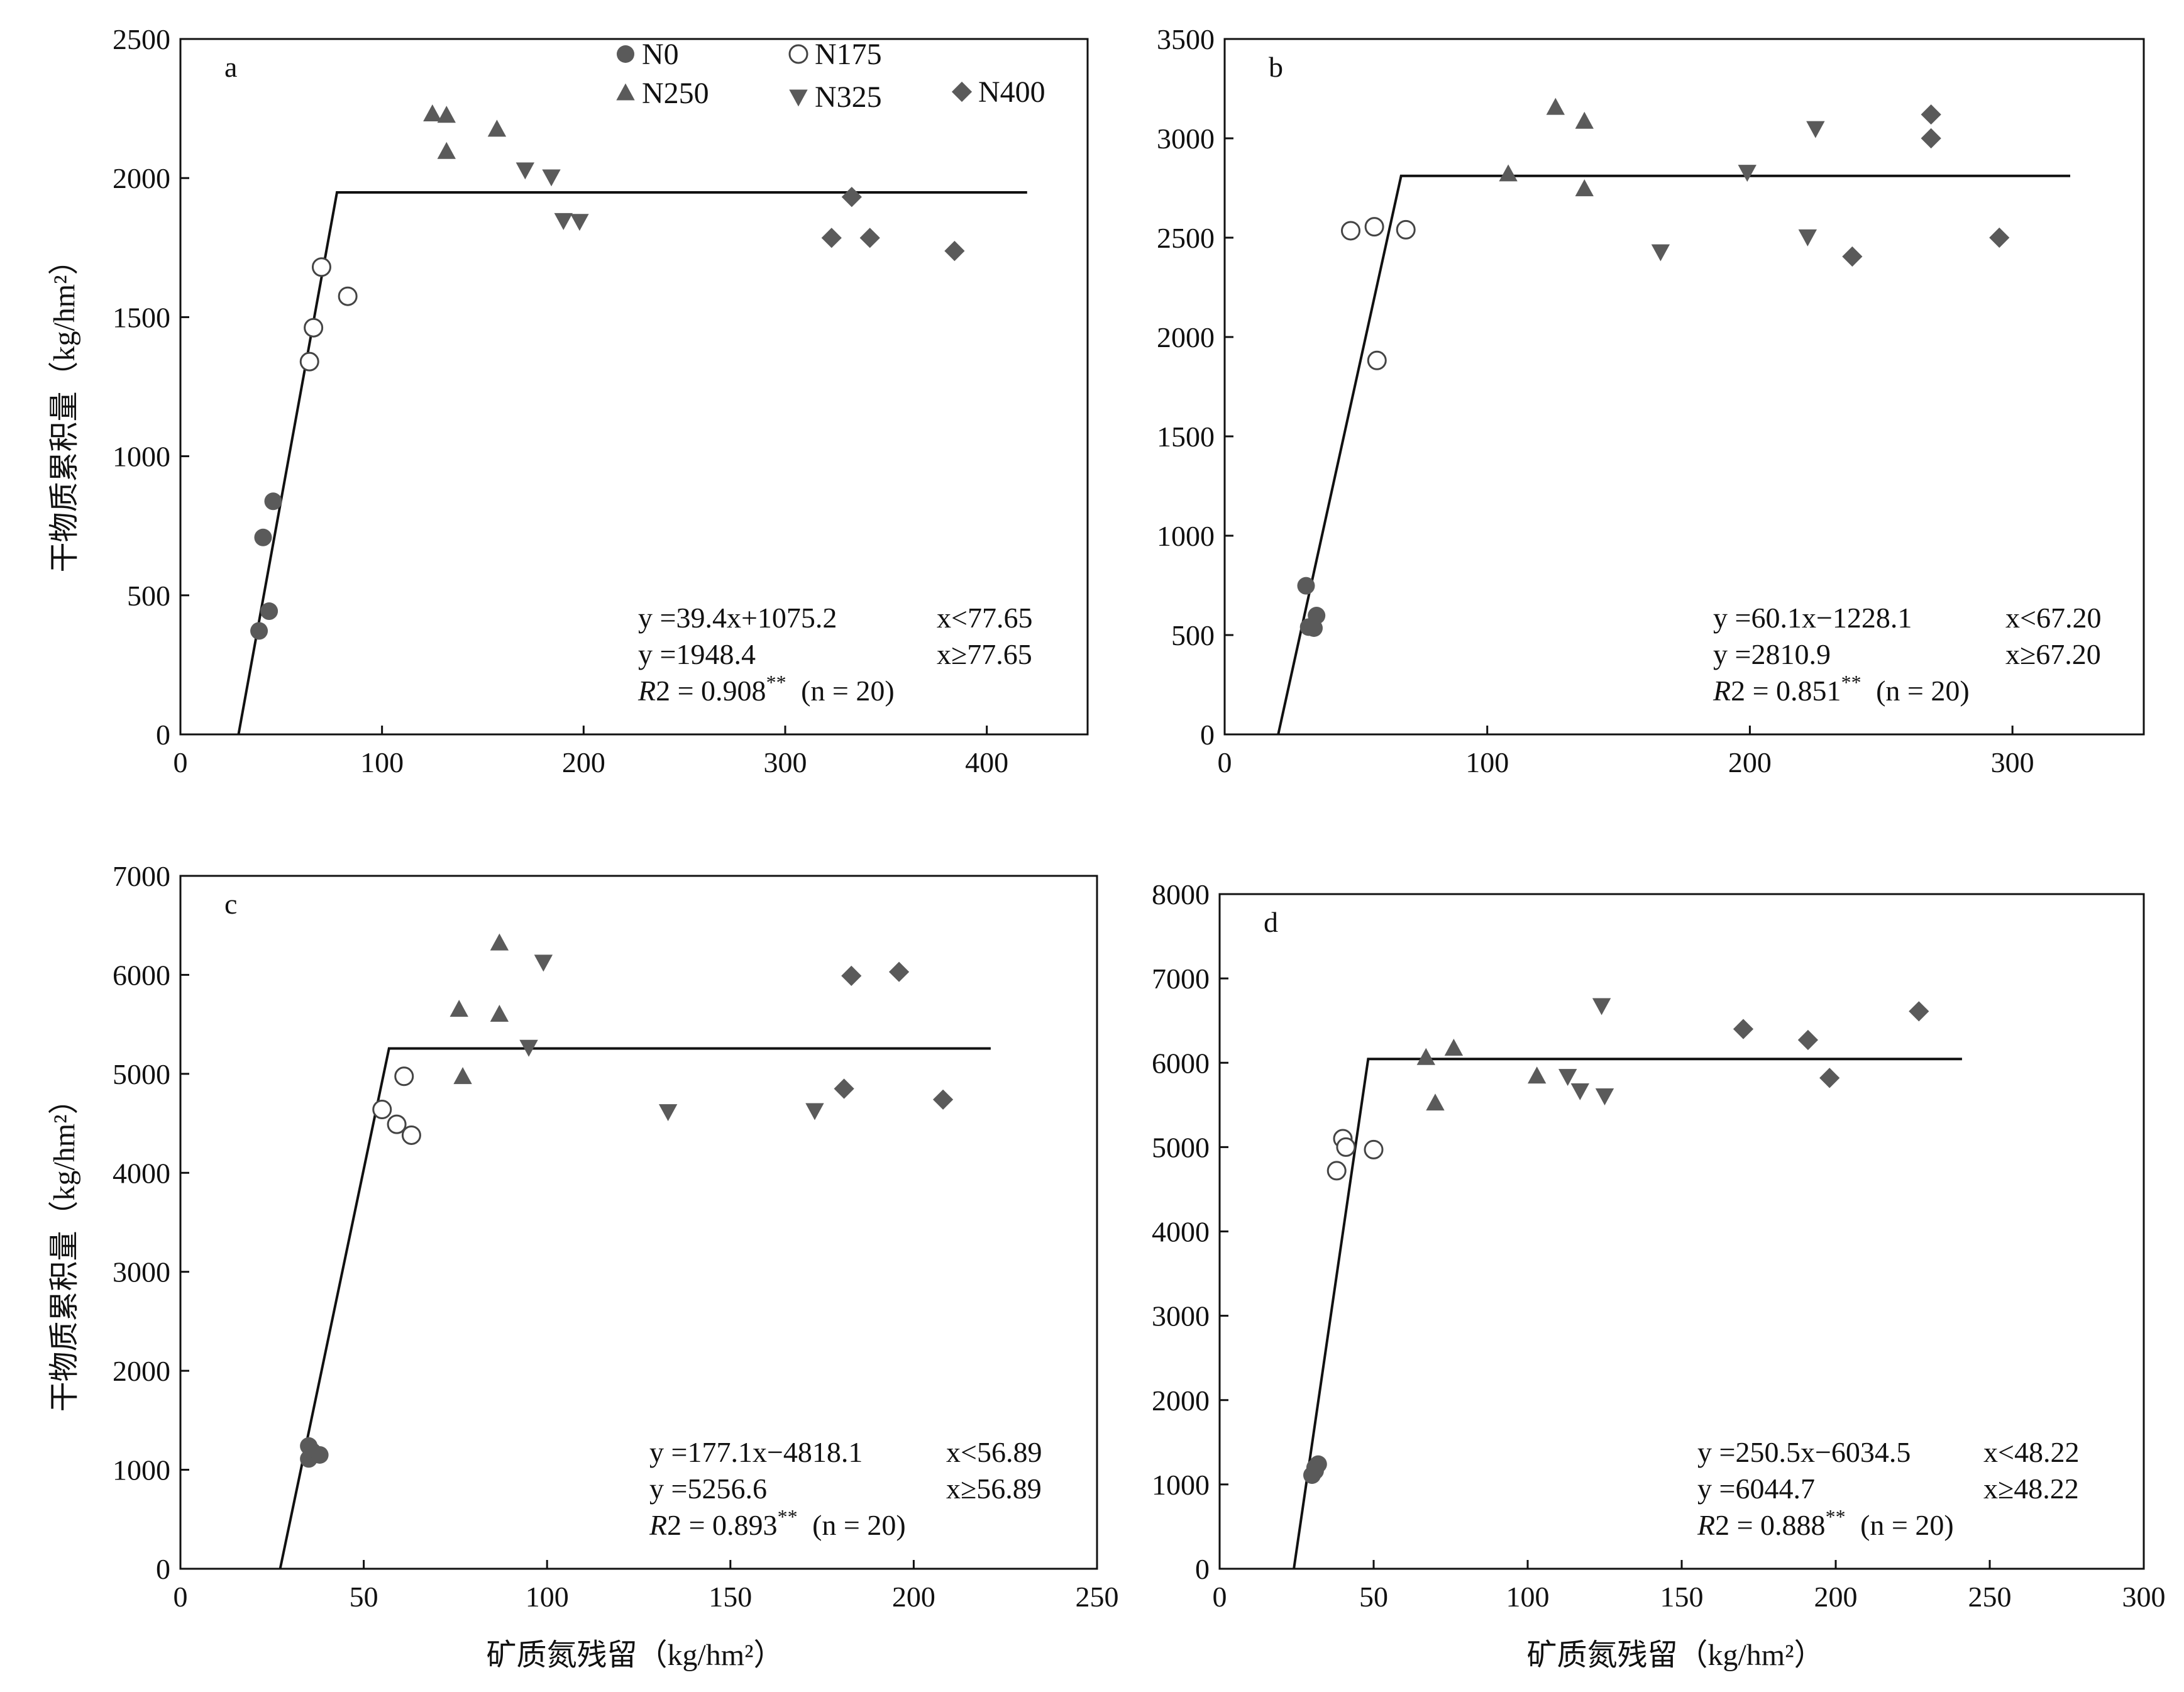  What do you see at coordinates (730, 1597) in the screenshot?
I see `x-tick-label: 150` at bounding box center [730, 1597].